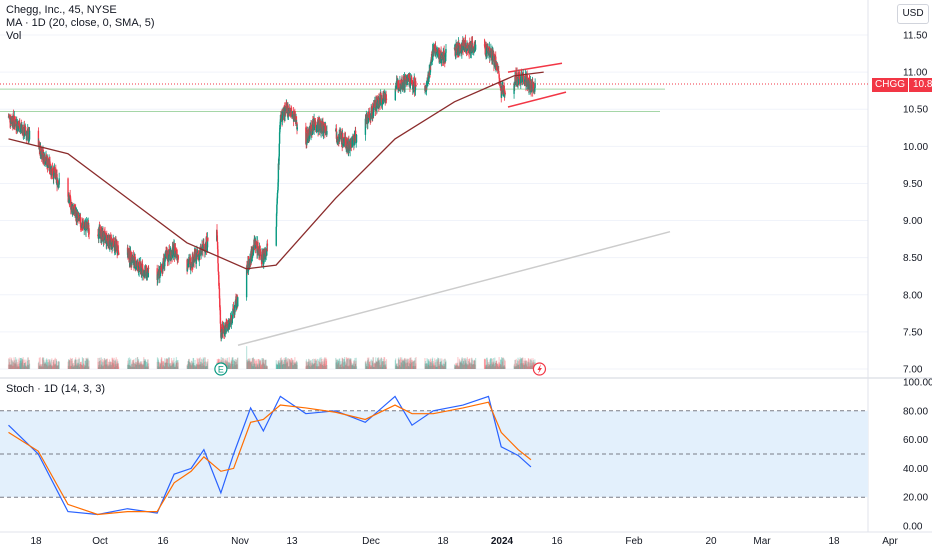  I want to click on currency-button: USD, so click(913, 14).